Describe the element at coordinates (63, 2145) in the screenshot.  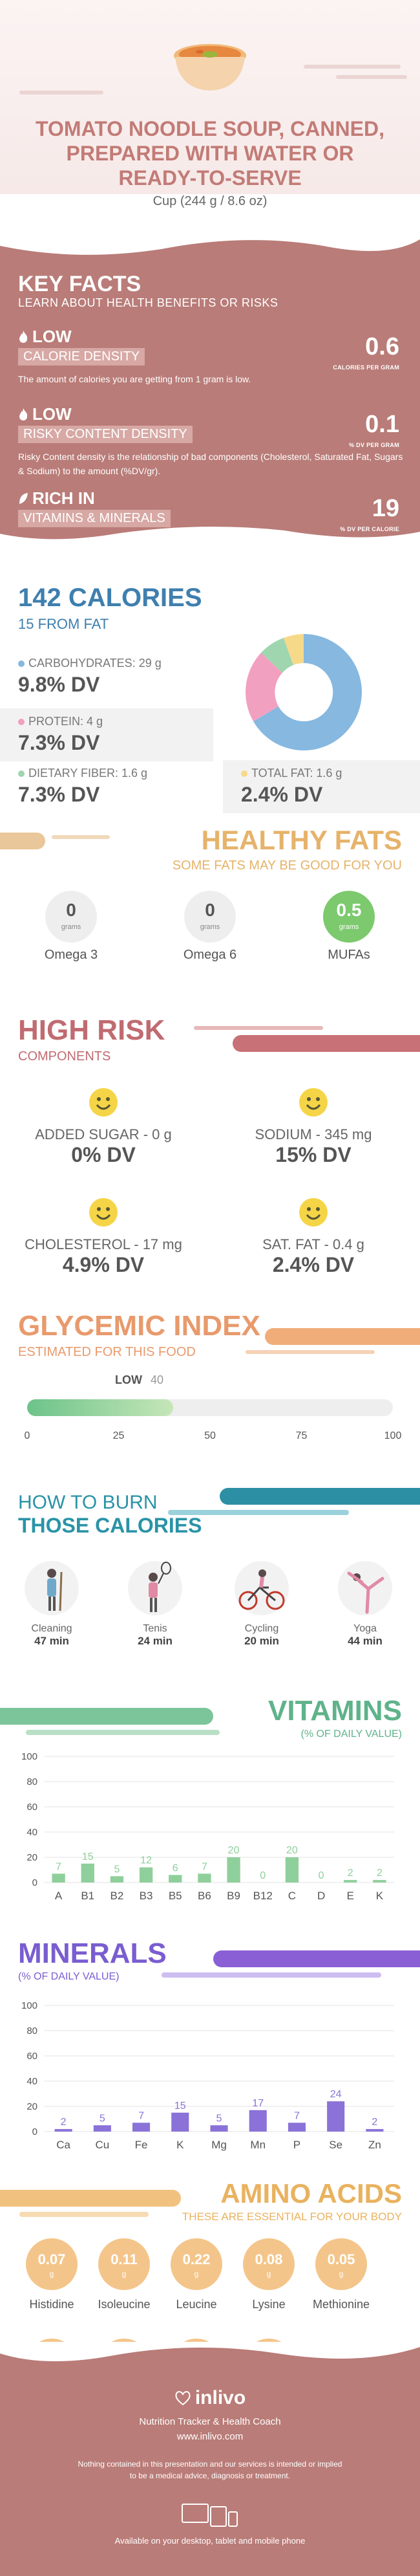
I see `category-label: Ca` at that location.